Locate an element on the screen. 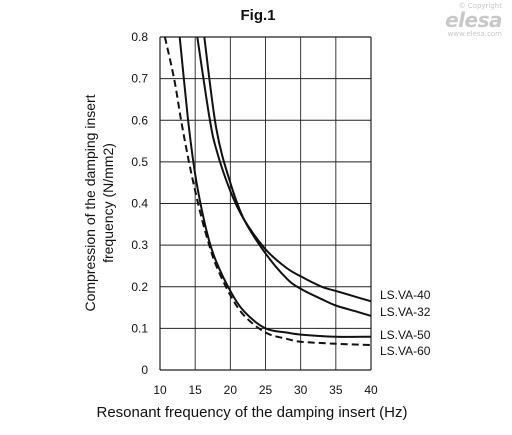  elesa-watermark: © Copyright elesa www.elesa.com is located at coordinates (473, 20).